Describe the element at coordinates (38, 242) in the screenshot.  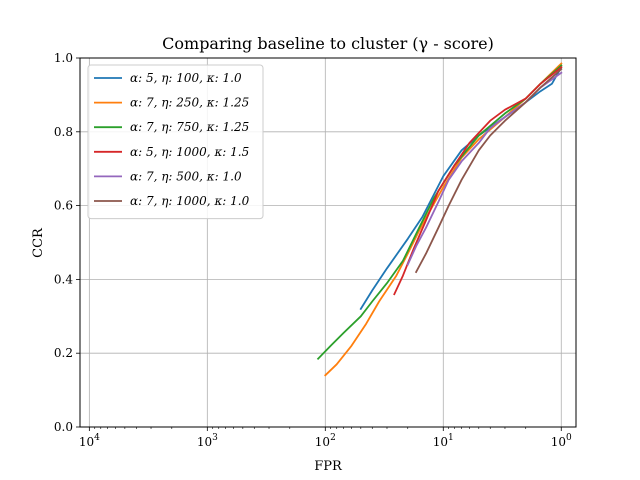
I see `y-axis-label: CCR` at that location.